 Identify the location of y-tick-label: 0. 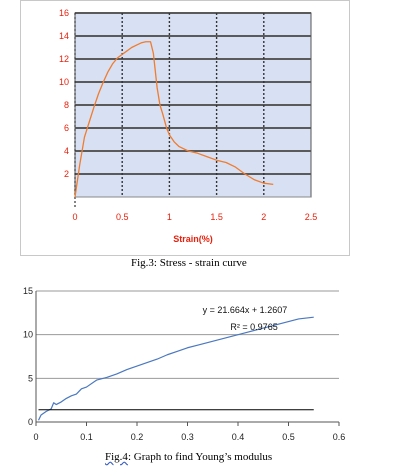
(30, 422).